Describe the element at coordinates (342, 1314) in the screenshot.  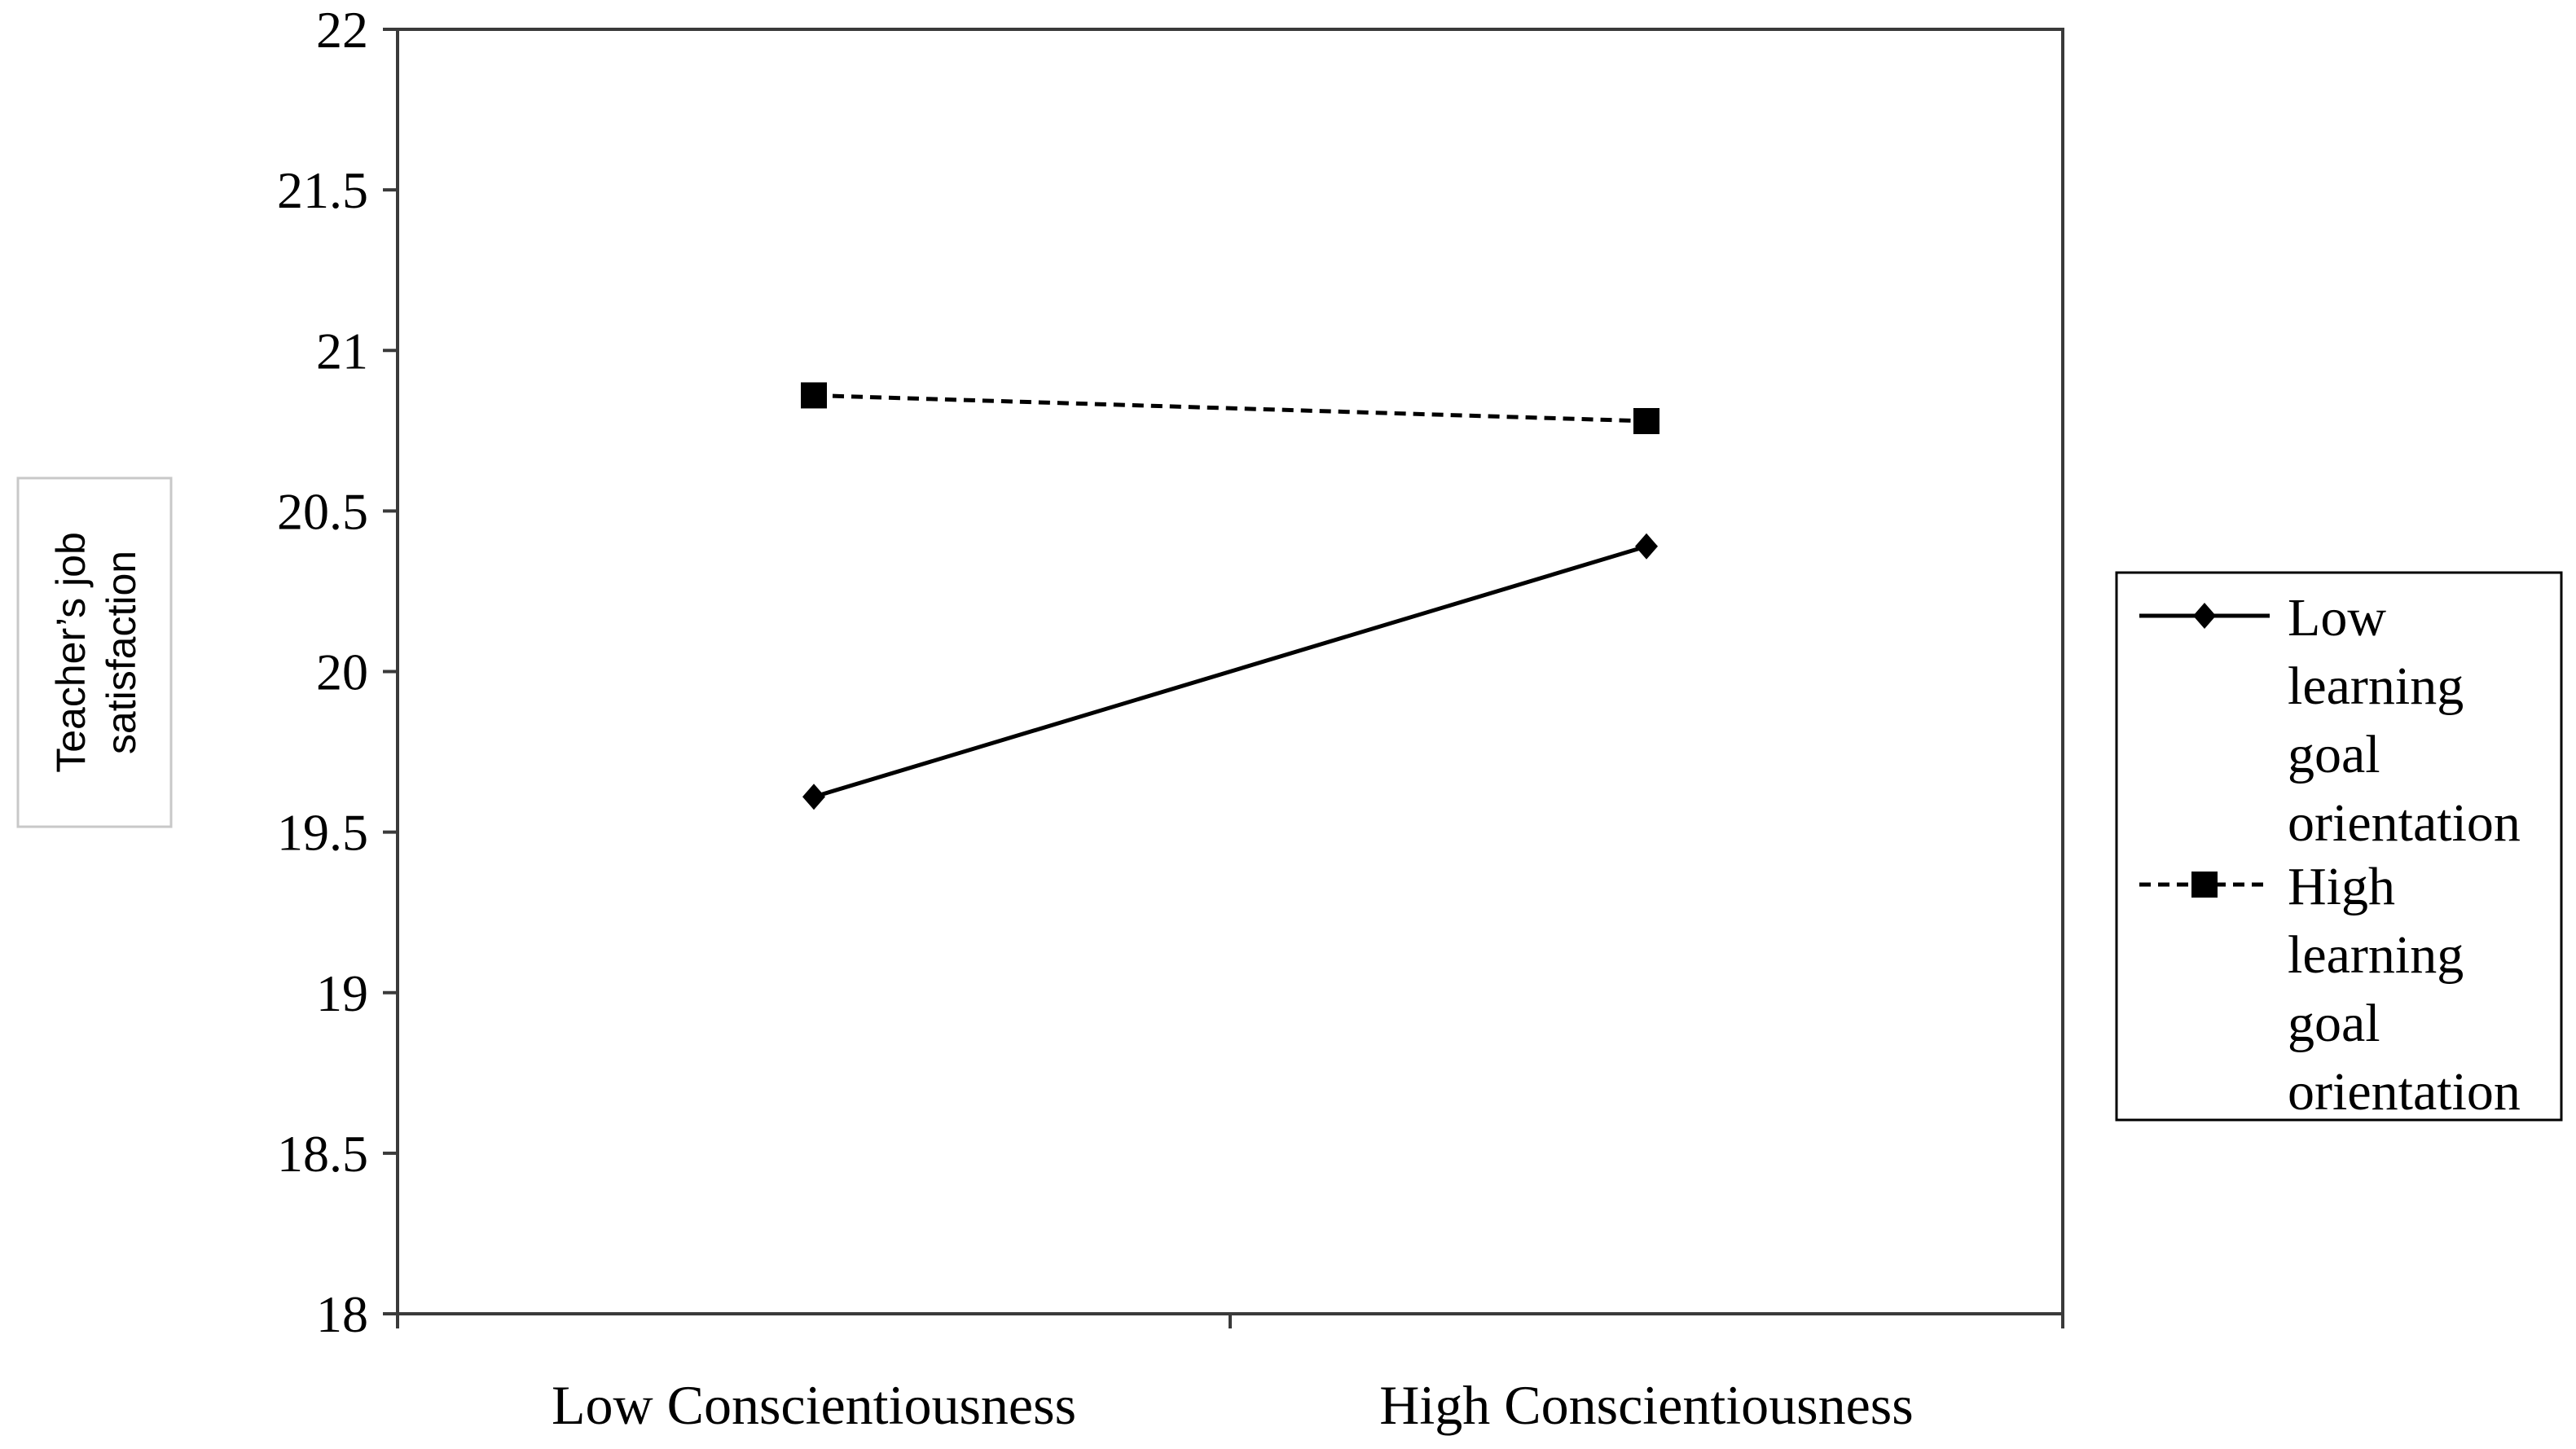
I see `y-tick-label: 18` at that location.